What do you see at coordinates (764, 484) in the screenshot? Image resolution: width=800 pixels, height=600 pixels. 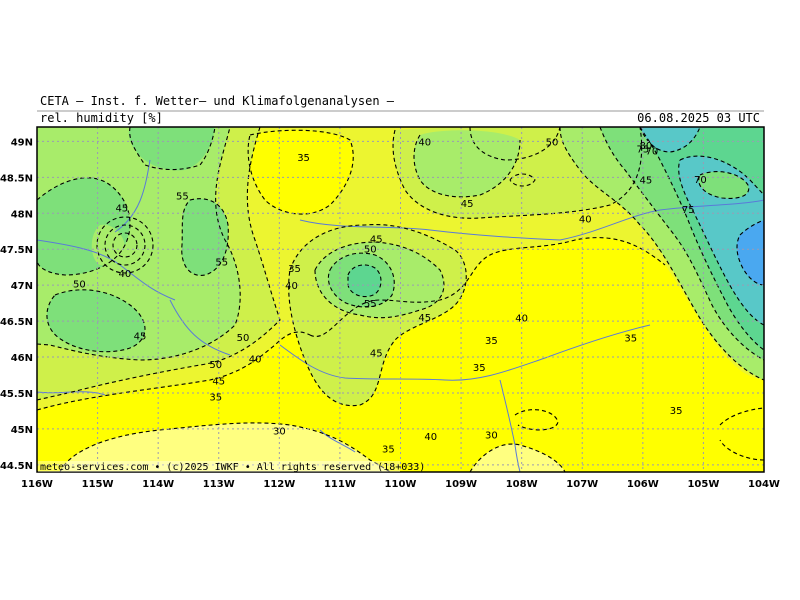 I see `lon-tick-label: 104W` at bounding box center [764, 484].